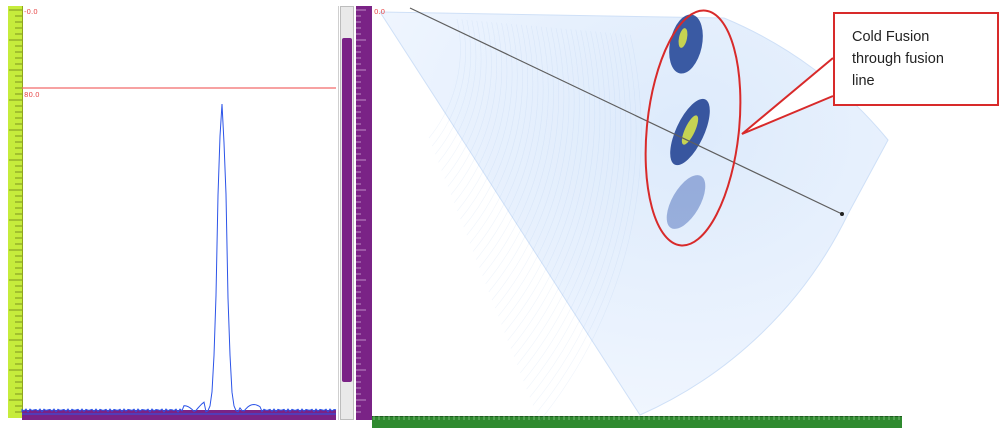 This screenshot has width=1000, height=428. Describe the element at coordinates (690, 130) in the screenshot. I see `indication-lower-core` at that location.